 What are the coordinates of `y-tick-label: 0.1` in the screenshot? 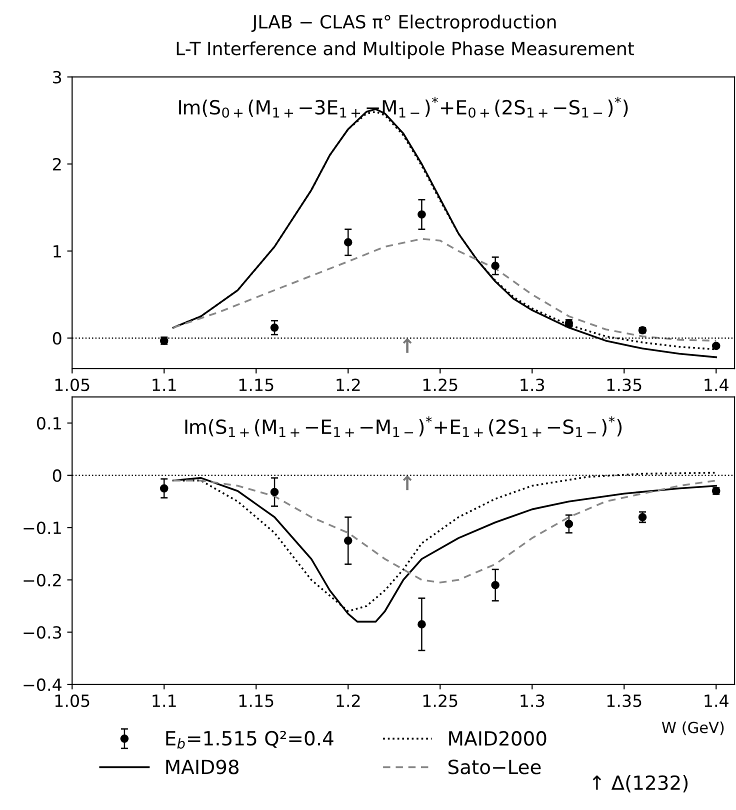 It's located at (49, 423).